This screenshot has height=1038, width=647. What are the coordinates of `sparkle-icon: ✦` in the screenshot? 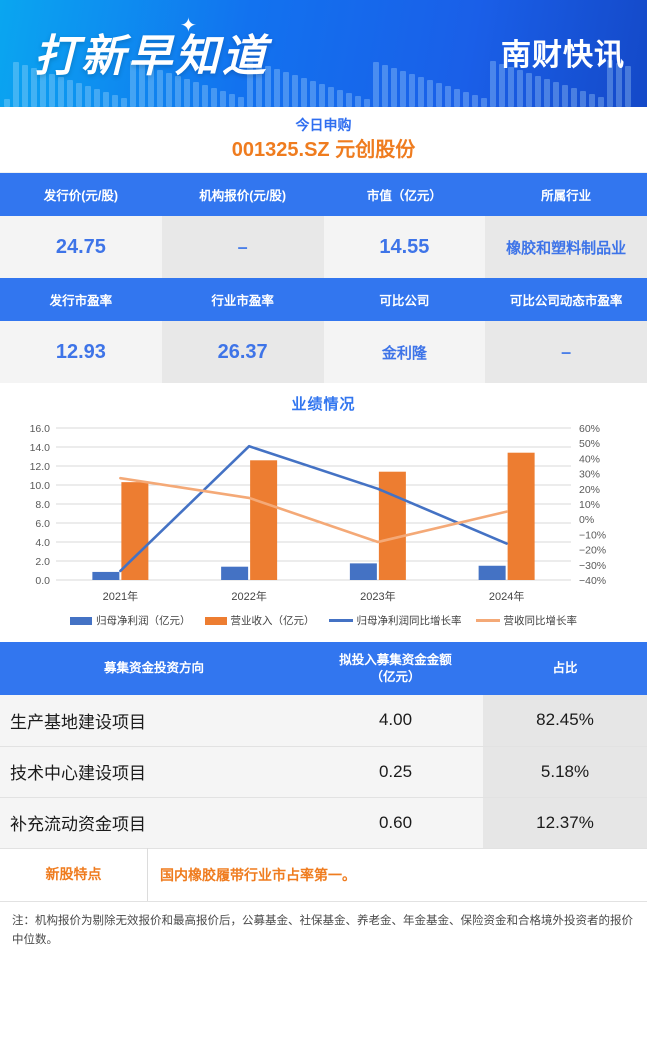 It's located at (188, 26).